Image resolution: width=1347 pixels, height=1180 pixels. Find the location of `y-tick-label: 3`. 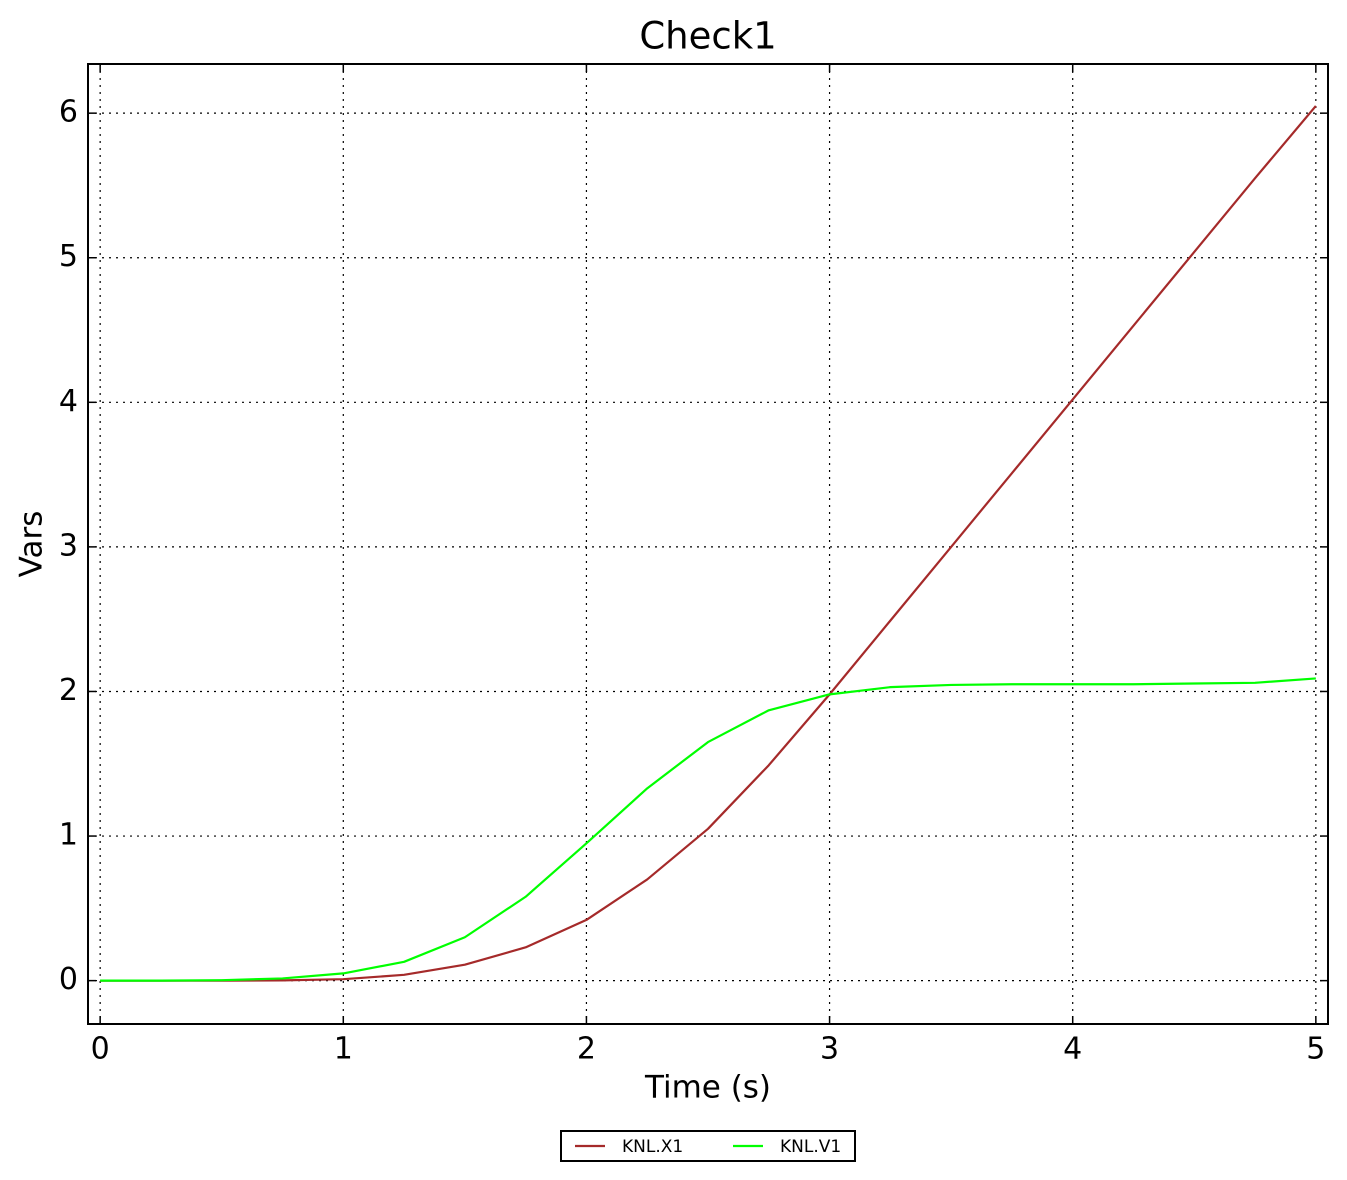

y-tick-label: 3 is located at coordinates (68, 545).